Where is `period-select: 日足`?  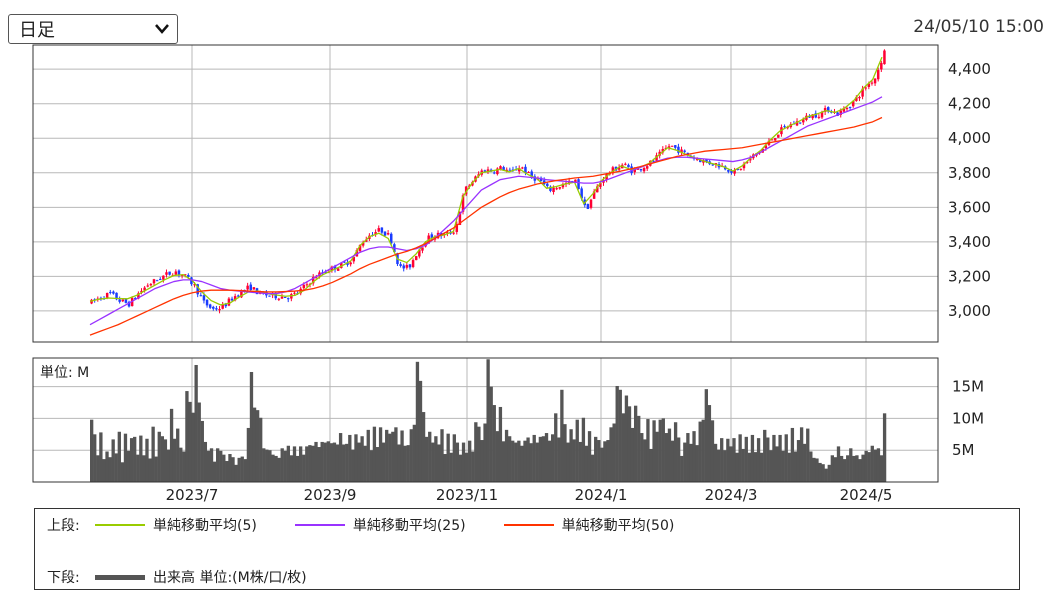
period-select: 日足 is located at coordinates (93, 29).